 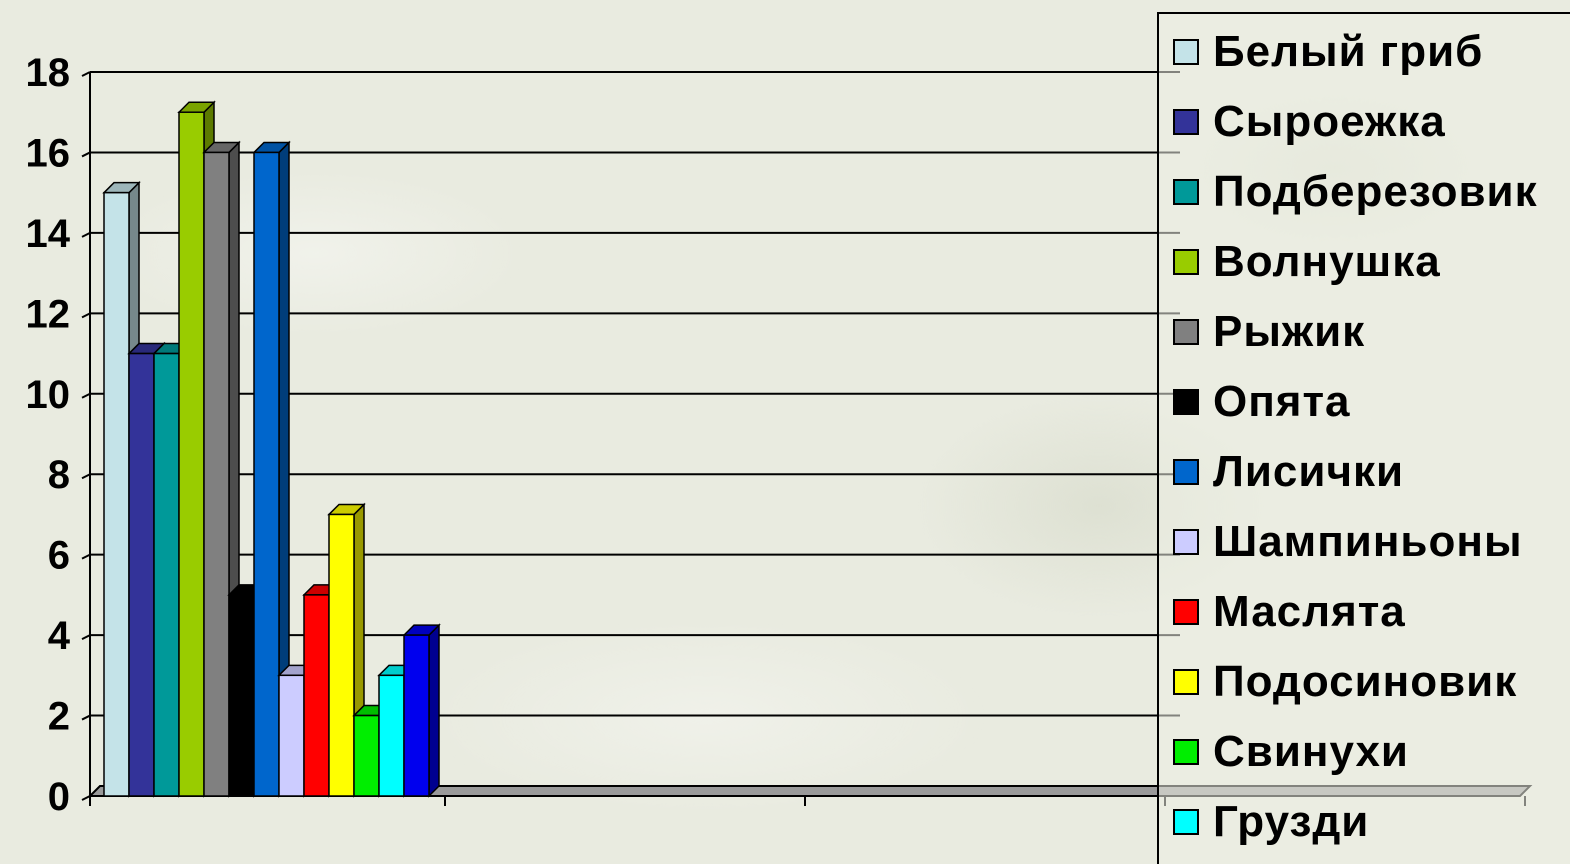 I want to click on legend-item: Подберезовик, so click(x=1355, y=192).